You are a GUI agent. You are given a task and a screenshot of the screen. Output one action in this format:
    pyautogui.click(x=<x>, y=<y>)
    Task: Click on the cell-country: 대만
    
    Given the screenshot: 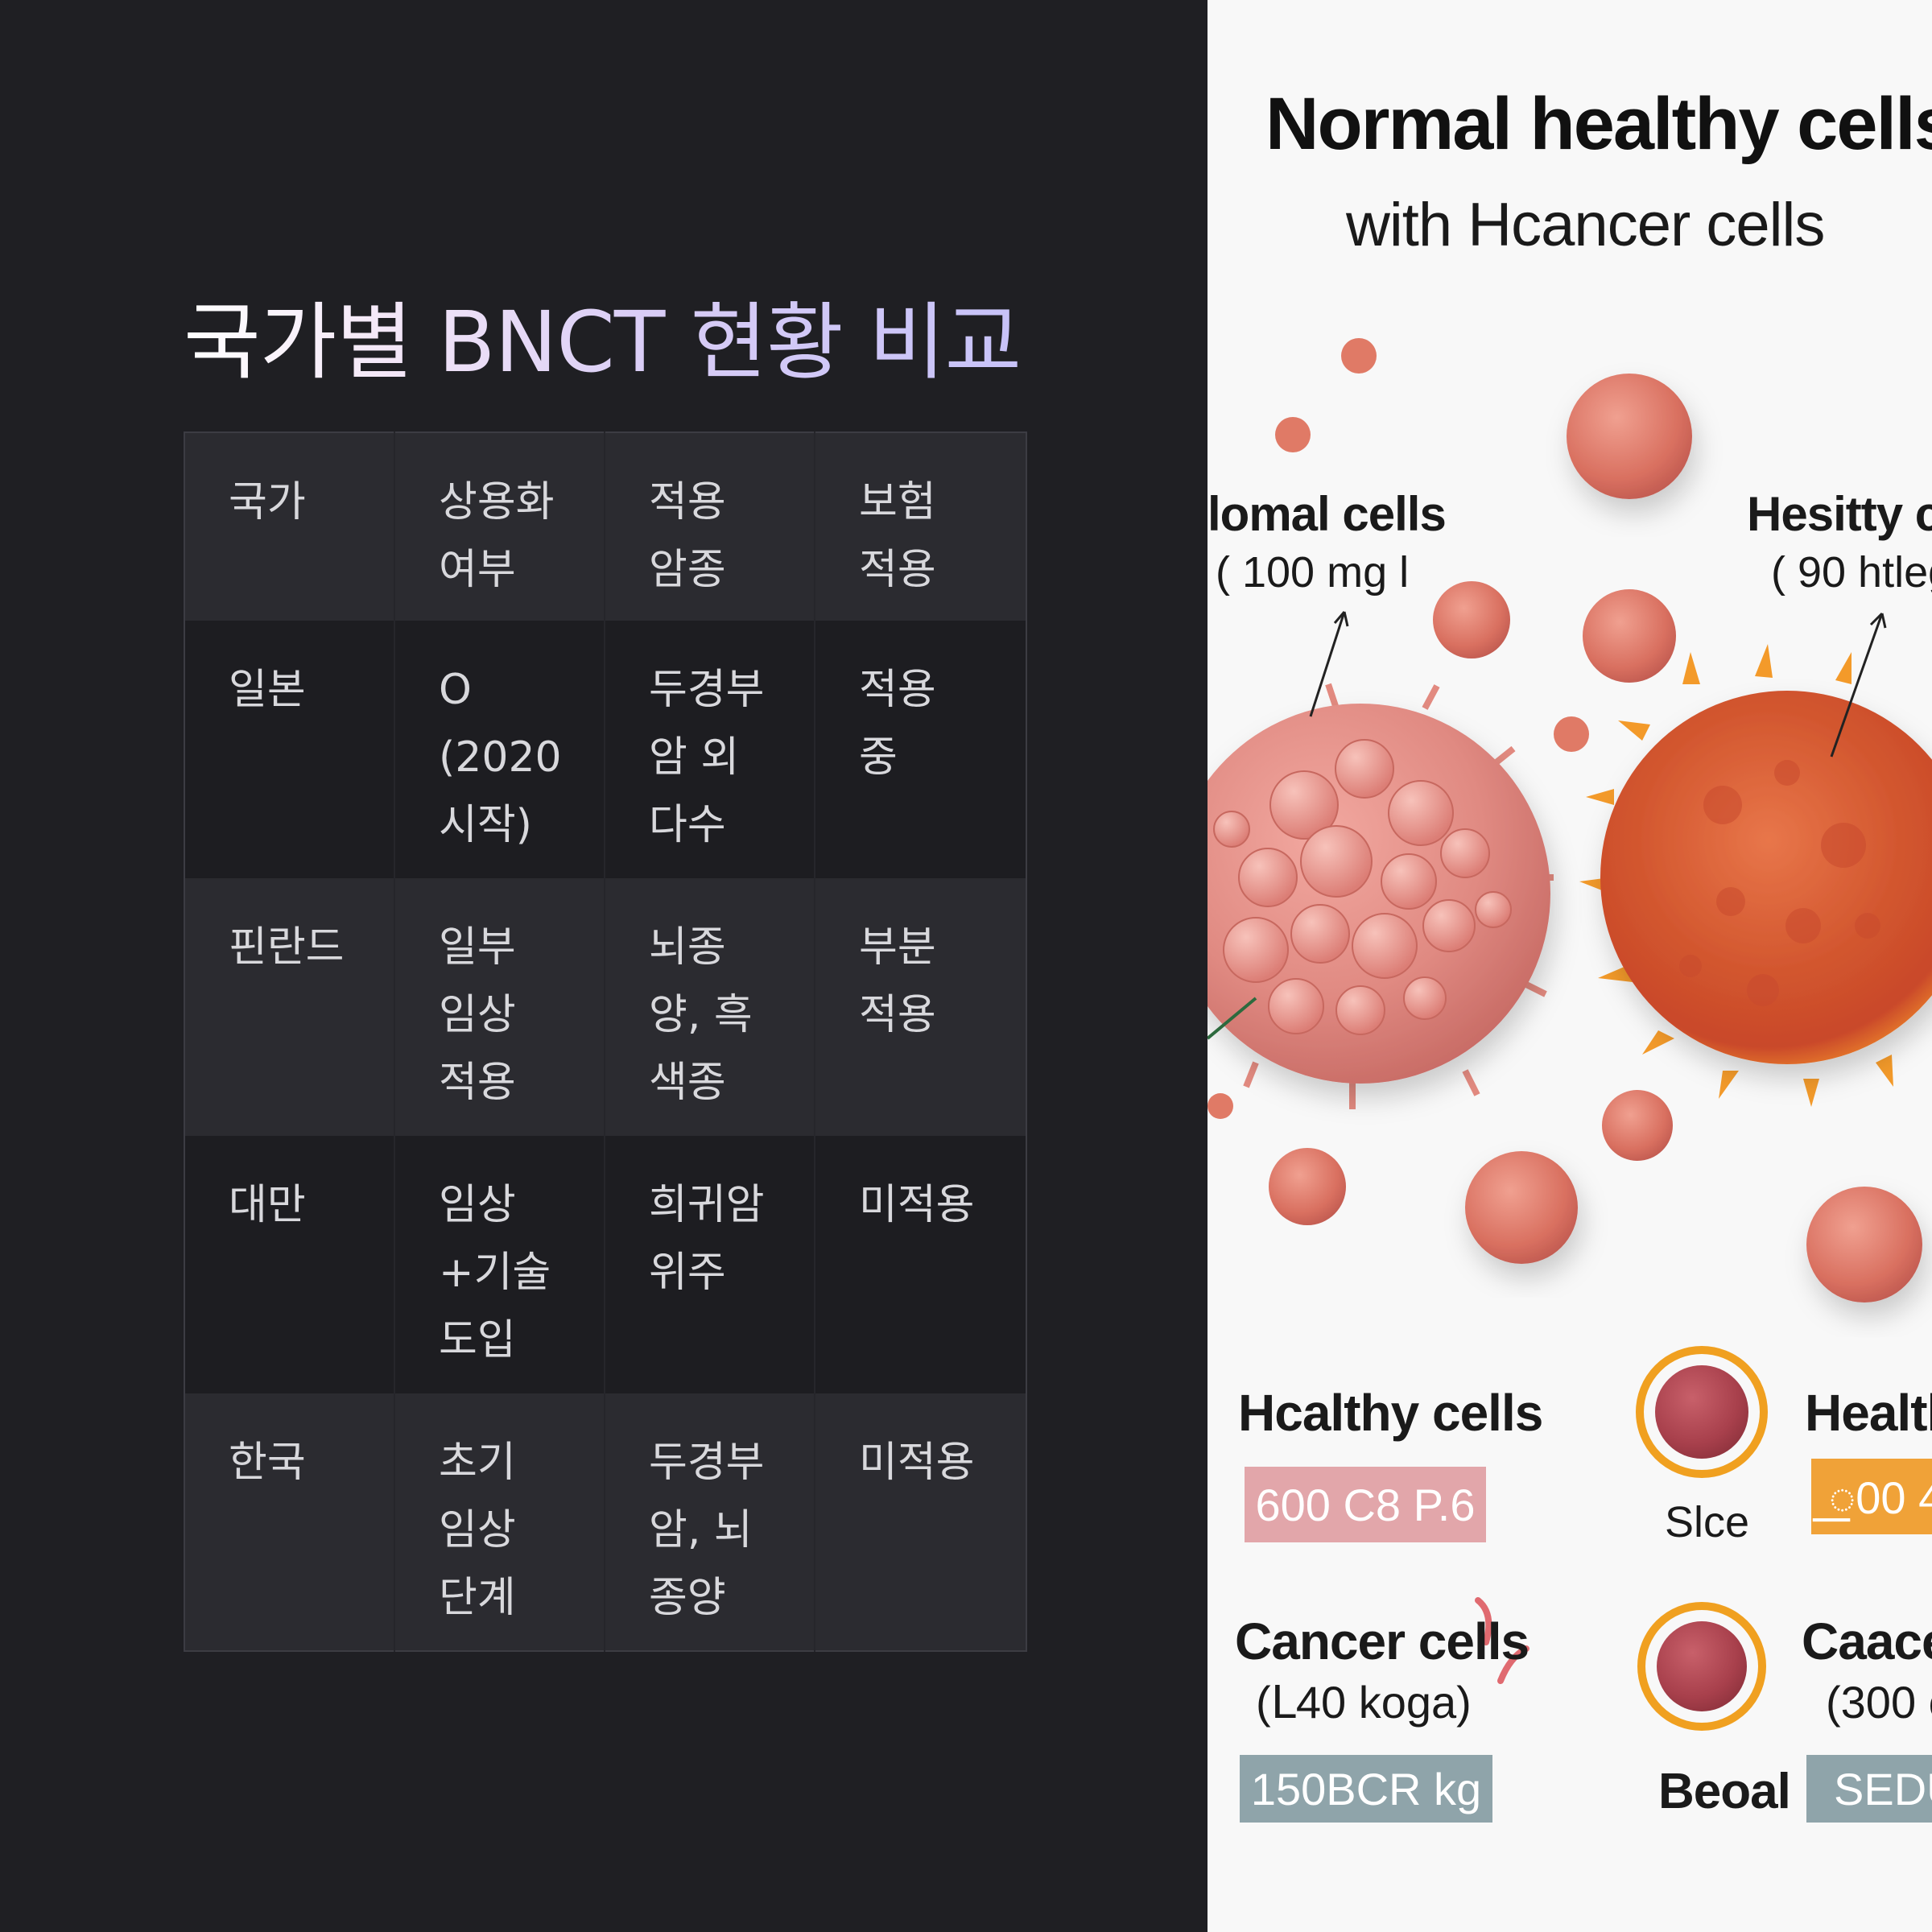 What is the action you would take?
    pyautogui.click(x=289, y=1264)
    